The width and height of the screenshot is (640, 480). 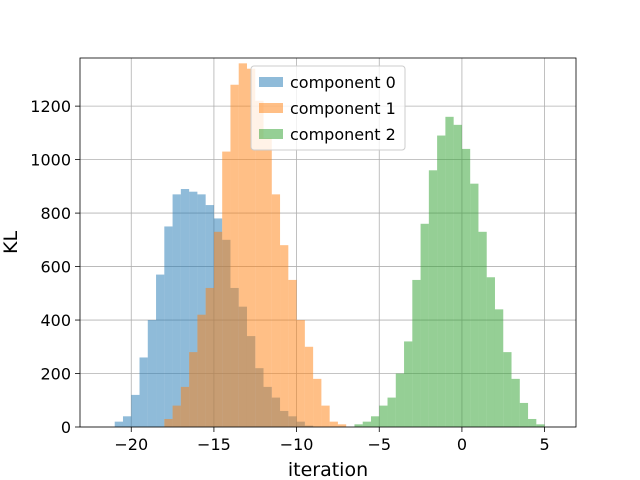 What do you see at coordinates (328, 469) in the screenshot?
I see `x-axis-label: iteration` at bounding box center [328, 469].